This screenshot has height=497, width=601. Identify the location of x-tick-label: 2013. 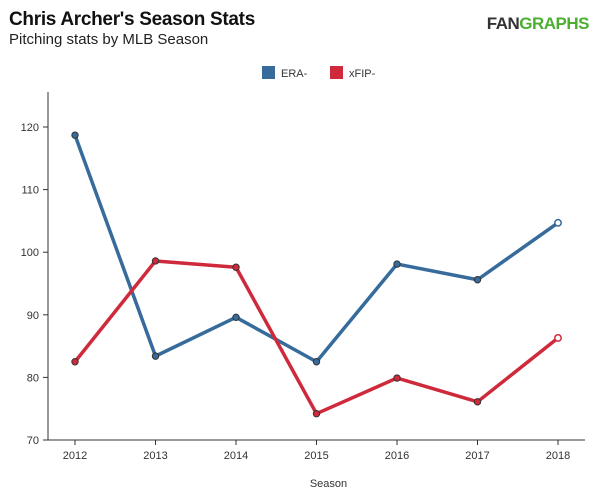
(155, 456).